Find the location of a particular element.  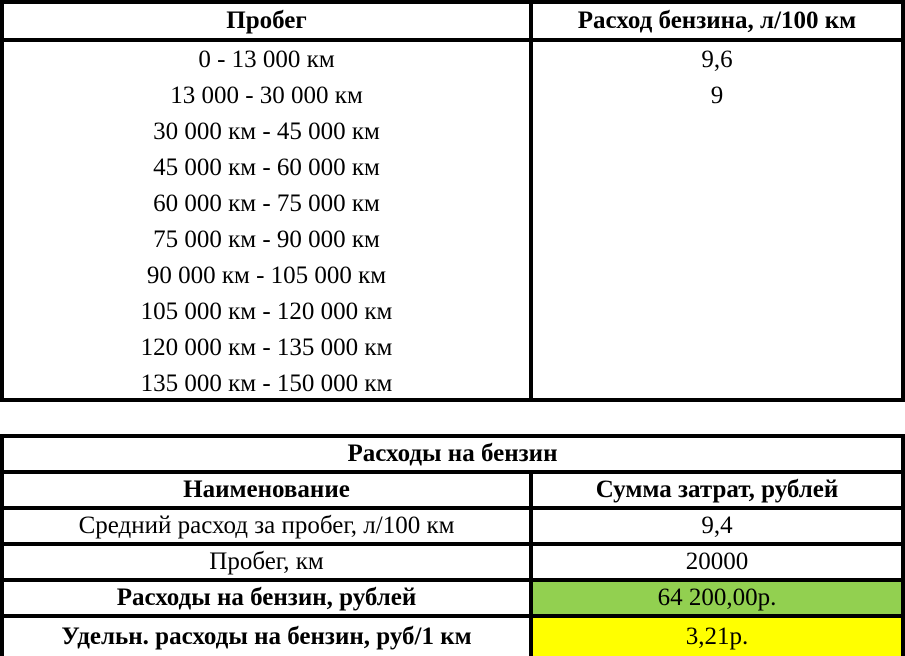

cell-label: Расходы на бензин, рублей is located at coordinates (268, 598).